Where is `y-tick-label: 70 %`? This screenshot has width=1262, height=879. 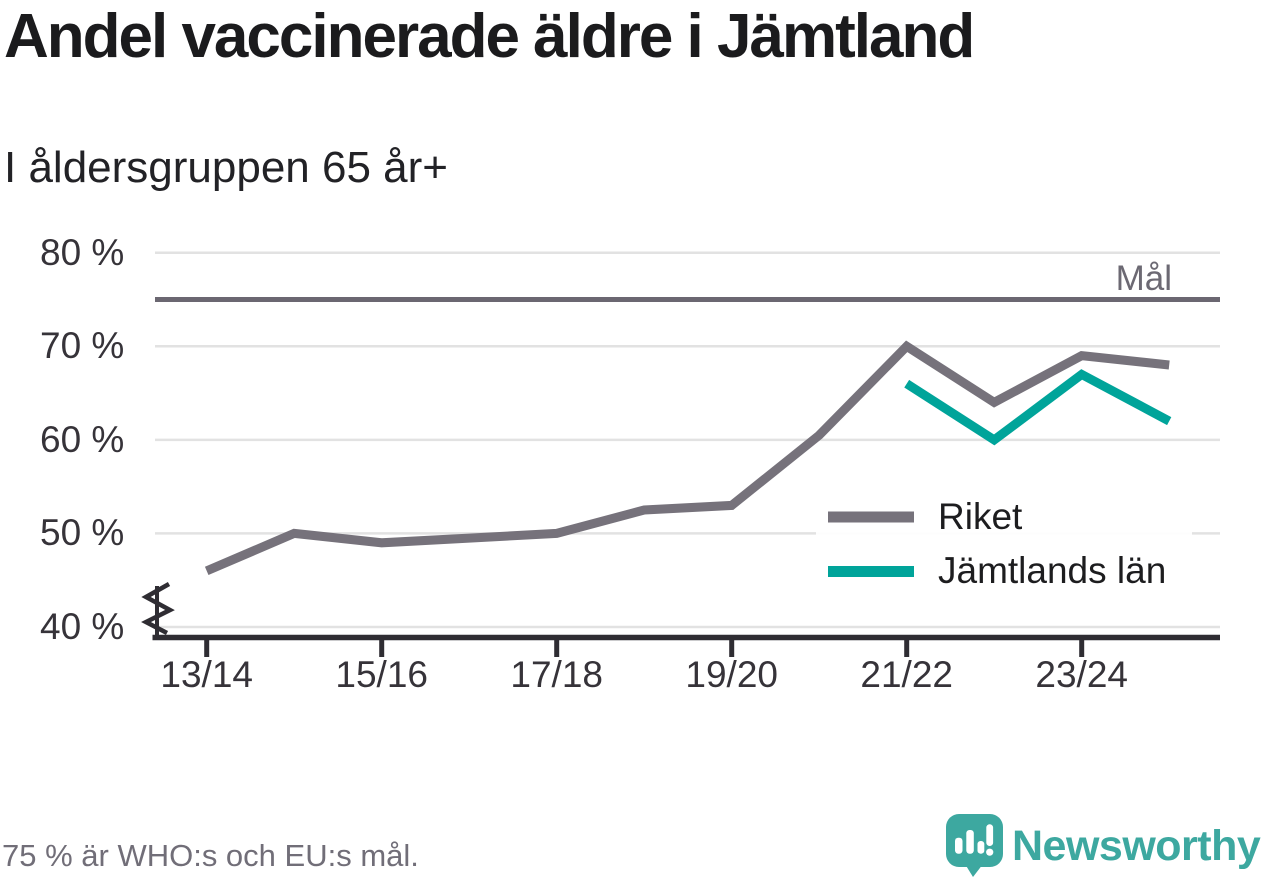
y-tick-label: 70 % is located at coordinates (82, 346).